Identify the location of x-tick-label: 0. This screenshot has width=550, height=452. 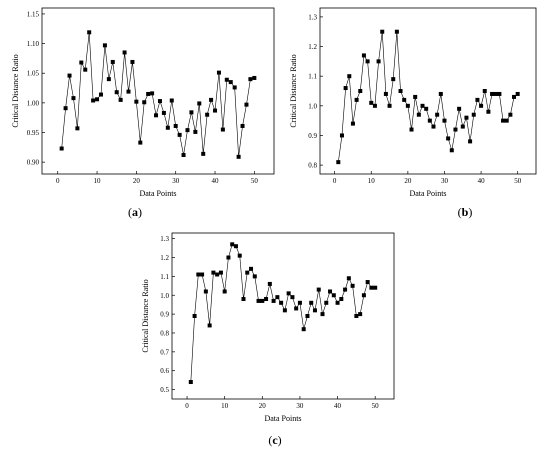
(335, 181).